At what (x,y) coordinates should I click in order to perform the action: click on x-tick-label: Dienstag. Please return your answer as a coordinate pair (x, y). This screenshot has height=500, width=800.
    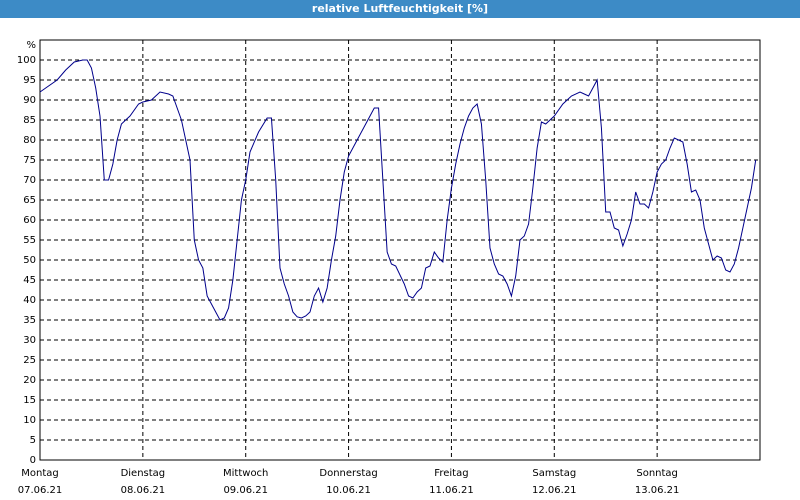
    Looking at the image, I should click on (143, 473).